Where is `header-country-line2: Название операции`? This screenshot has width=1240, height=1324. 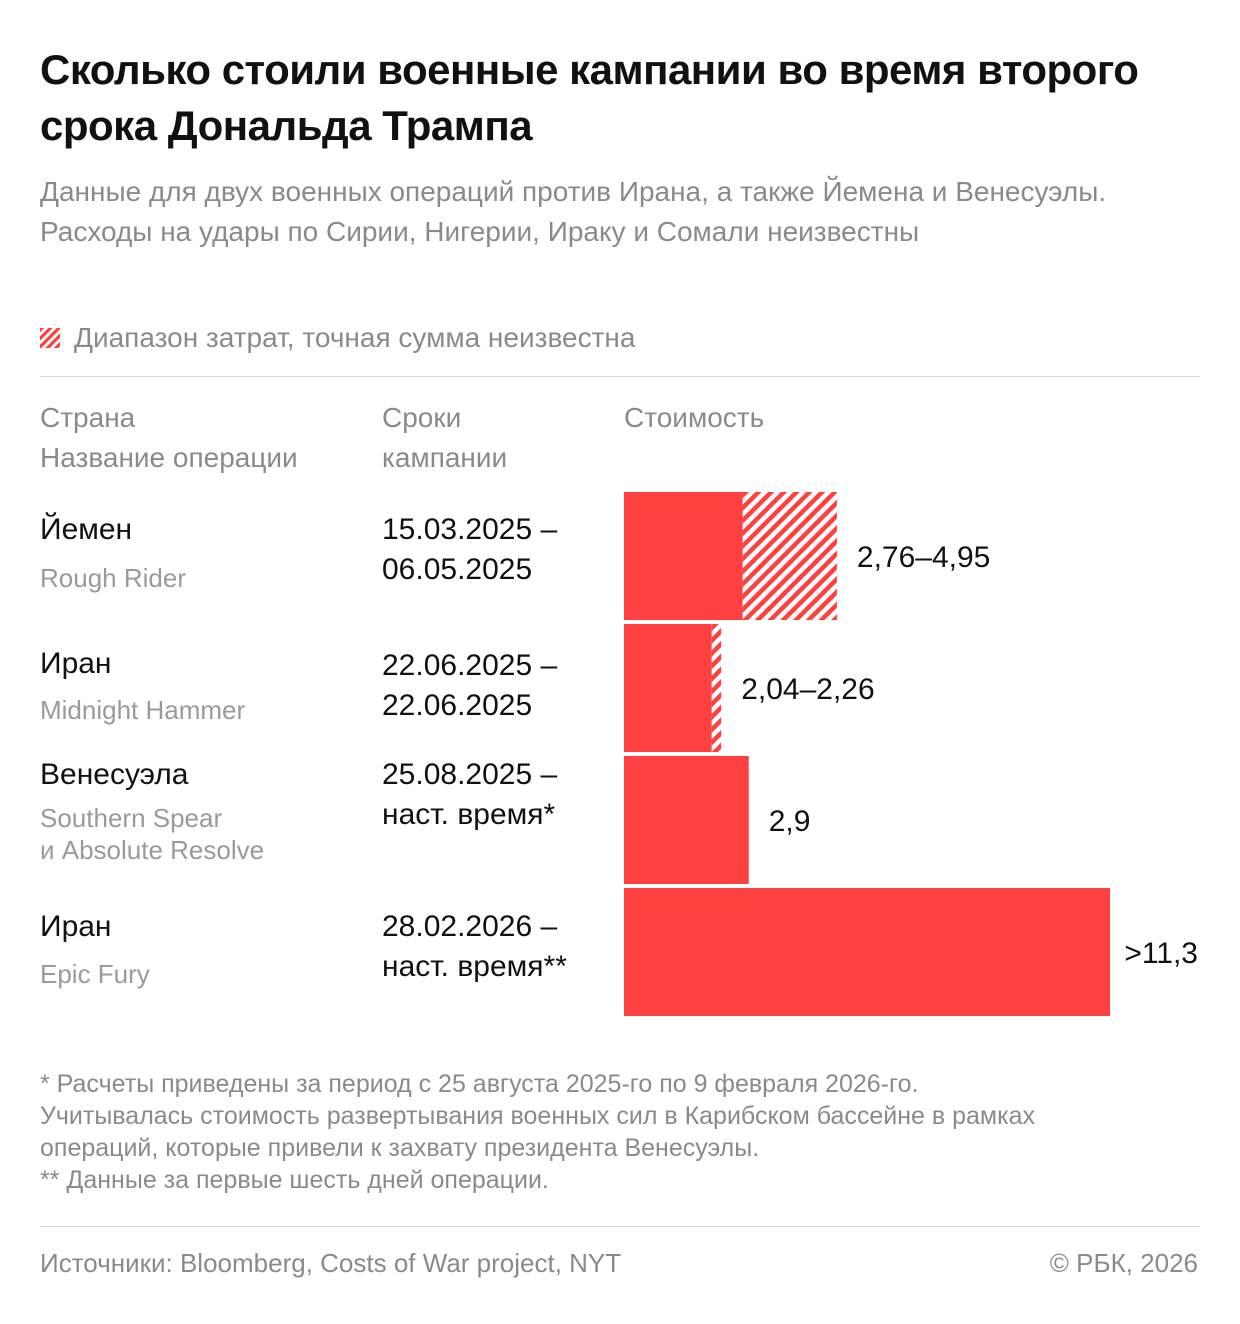 header-country-line2: Название операции is located at coordinates (169, 457).